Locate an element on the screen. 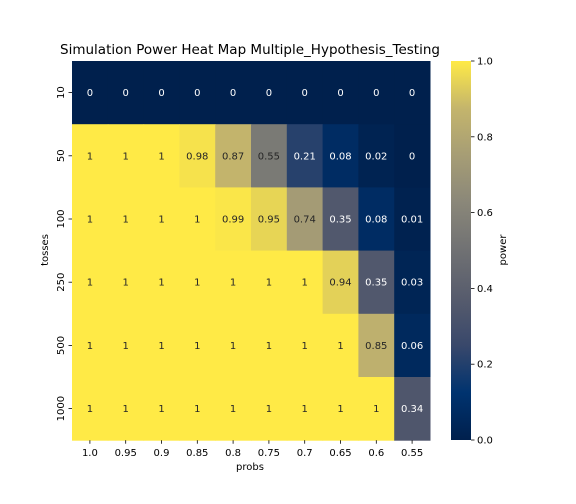 The width and height of the screenshot is (576, 504). x-tick-label: 0.55 is located at coordinates (412, 453).